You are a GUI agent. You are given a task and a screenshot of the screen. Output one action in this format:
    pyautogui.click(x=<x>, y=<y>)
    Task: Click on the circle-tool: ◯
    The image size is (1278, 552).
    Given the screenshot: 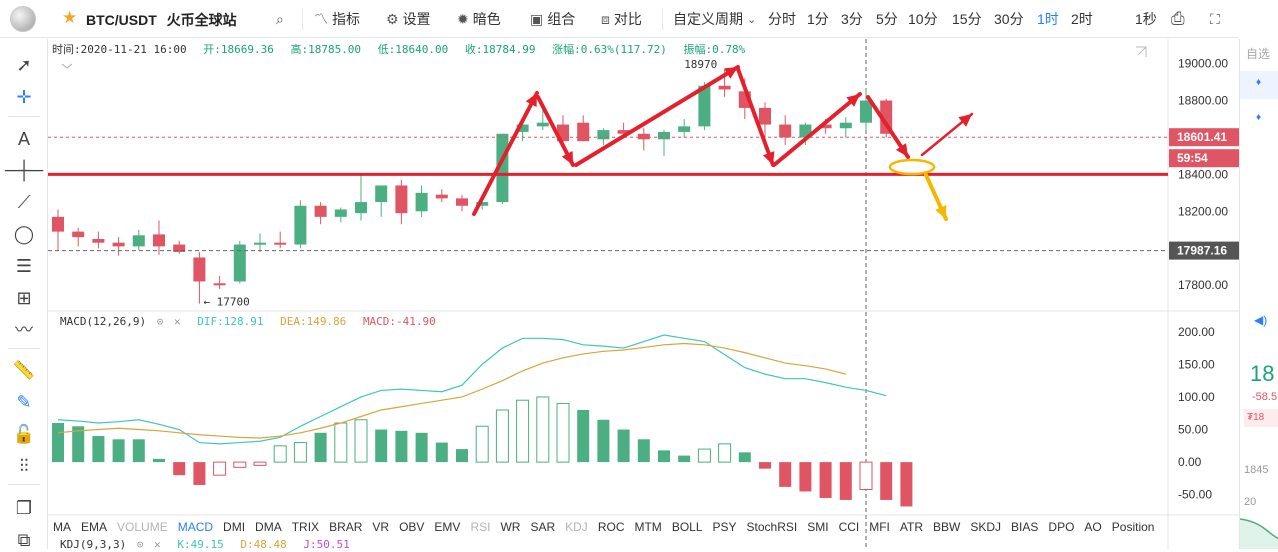 What is the action you would take?
    pyautogui.click(x=24, y=234)
    